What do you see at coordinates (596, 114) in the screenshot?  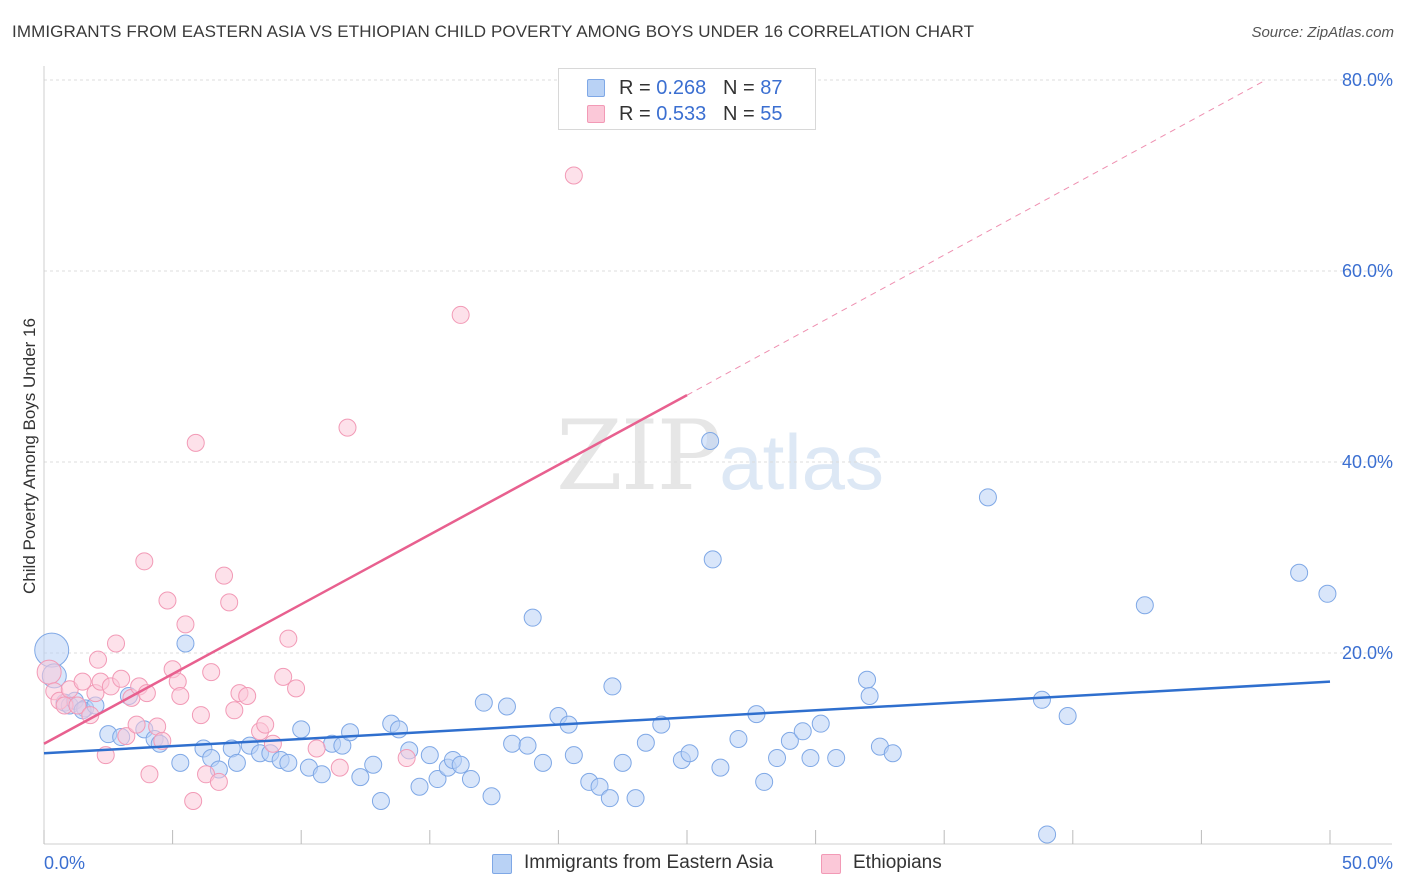 I see `legend-swatch-ethiopians` at bounding box center [596, 114].